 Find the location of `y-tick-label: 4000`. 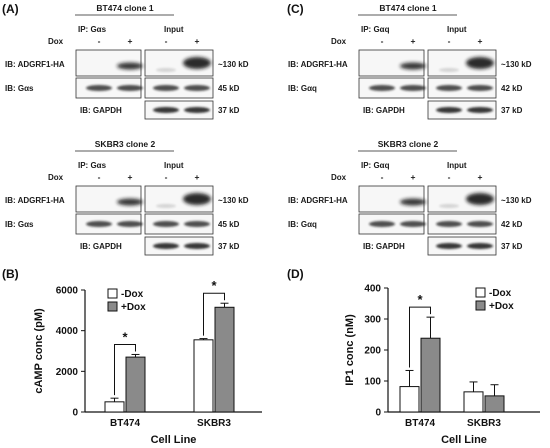

y-tick-label: 4000 is located at coordinates (67, 331).